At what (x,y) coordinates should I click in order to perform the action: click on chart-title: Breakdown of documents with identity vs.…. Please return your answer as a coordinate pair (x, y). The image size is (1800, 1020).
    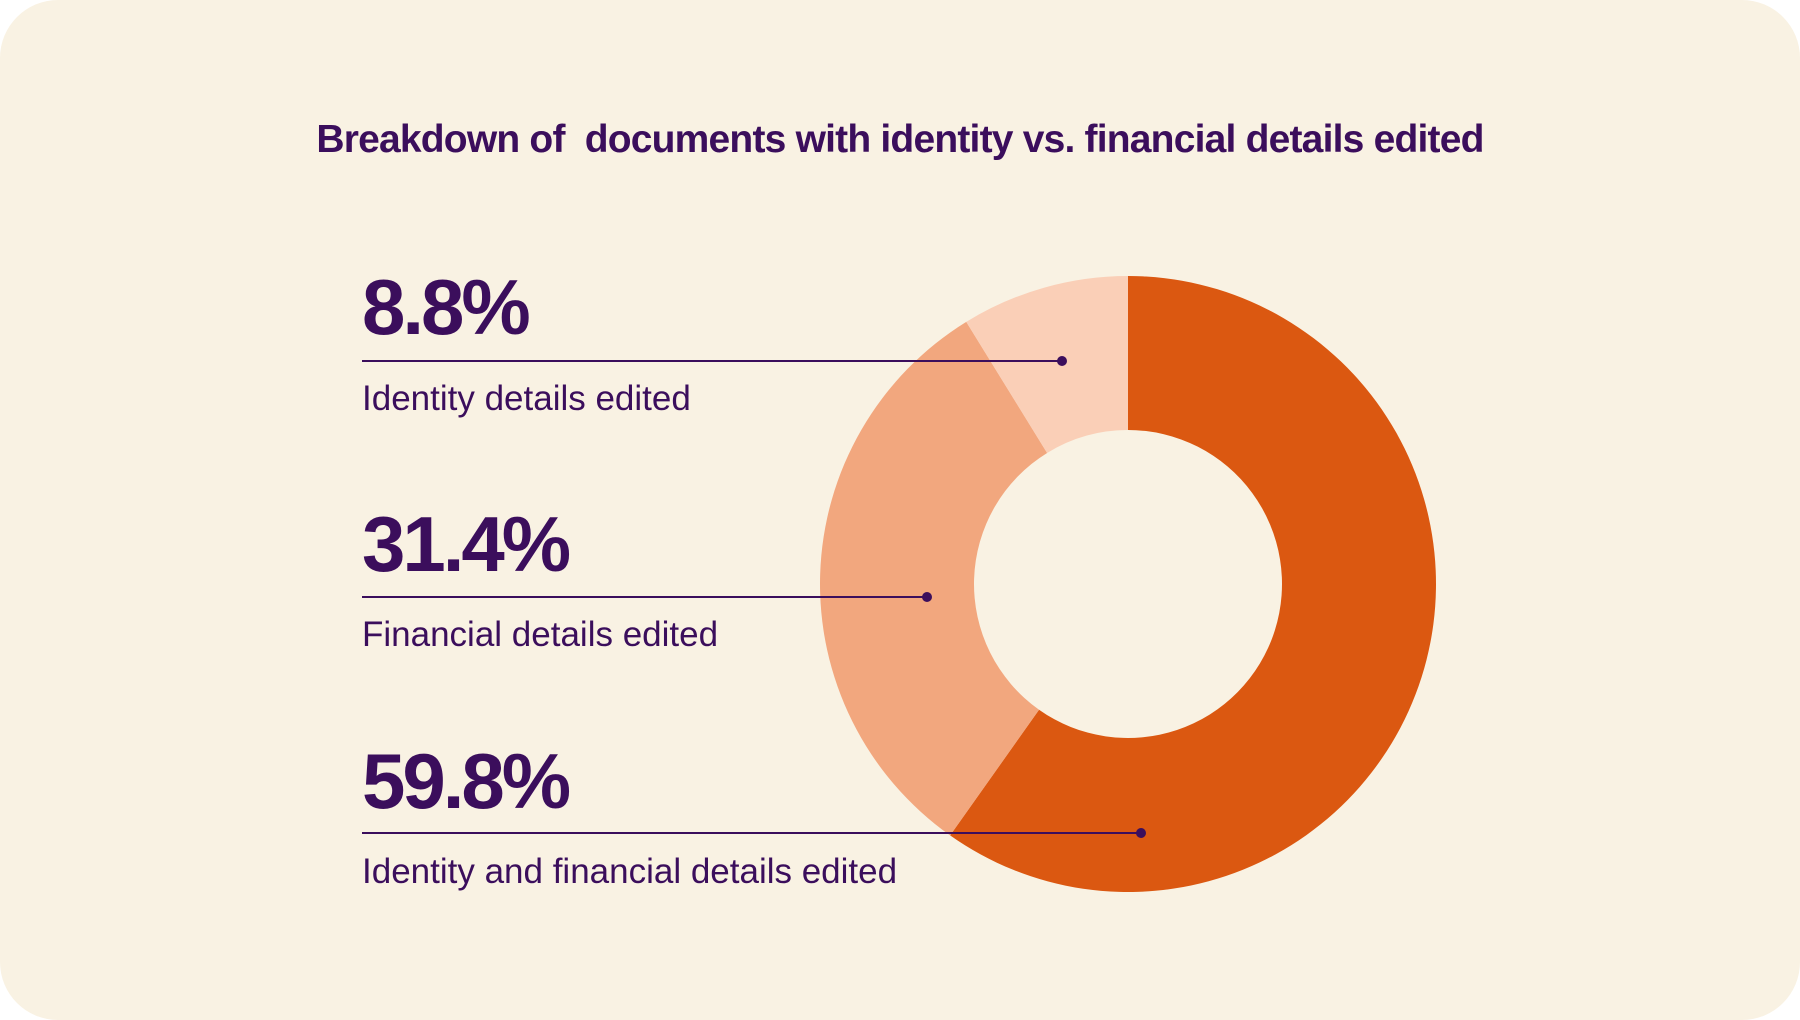
    Looking at the image, I should click on (900, 139).